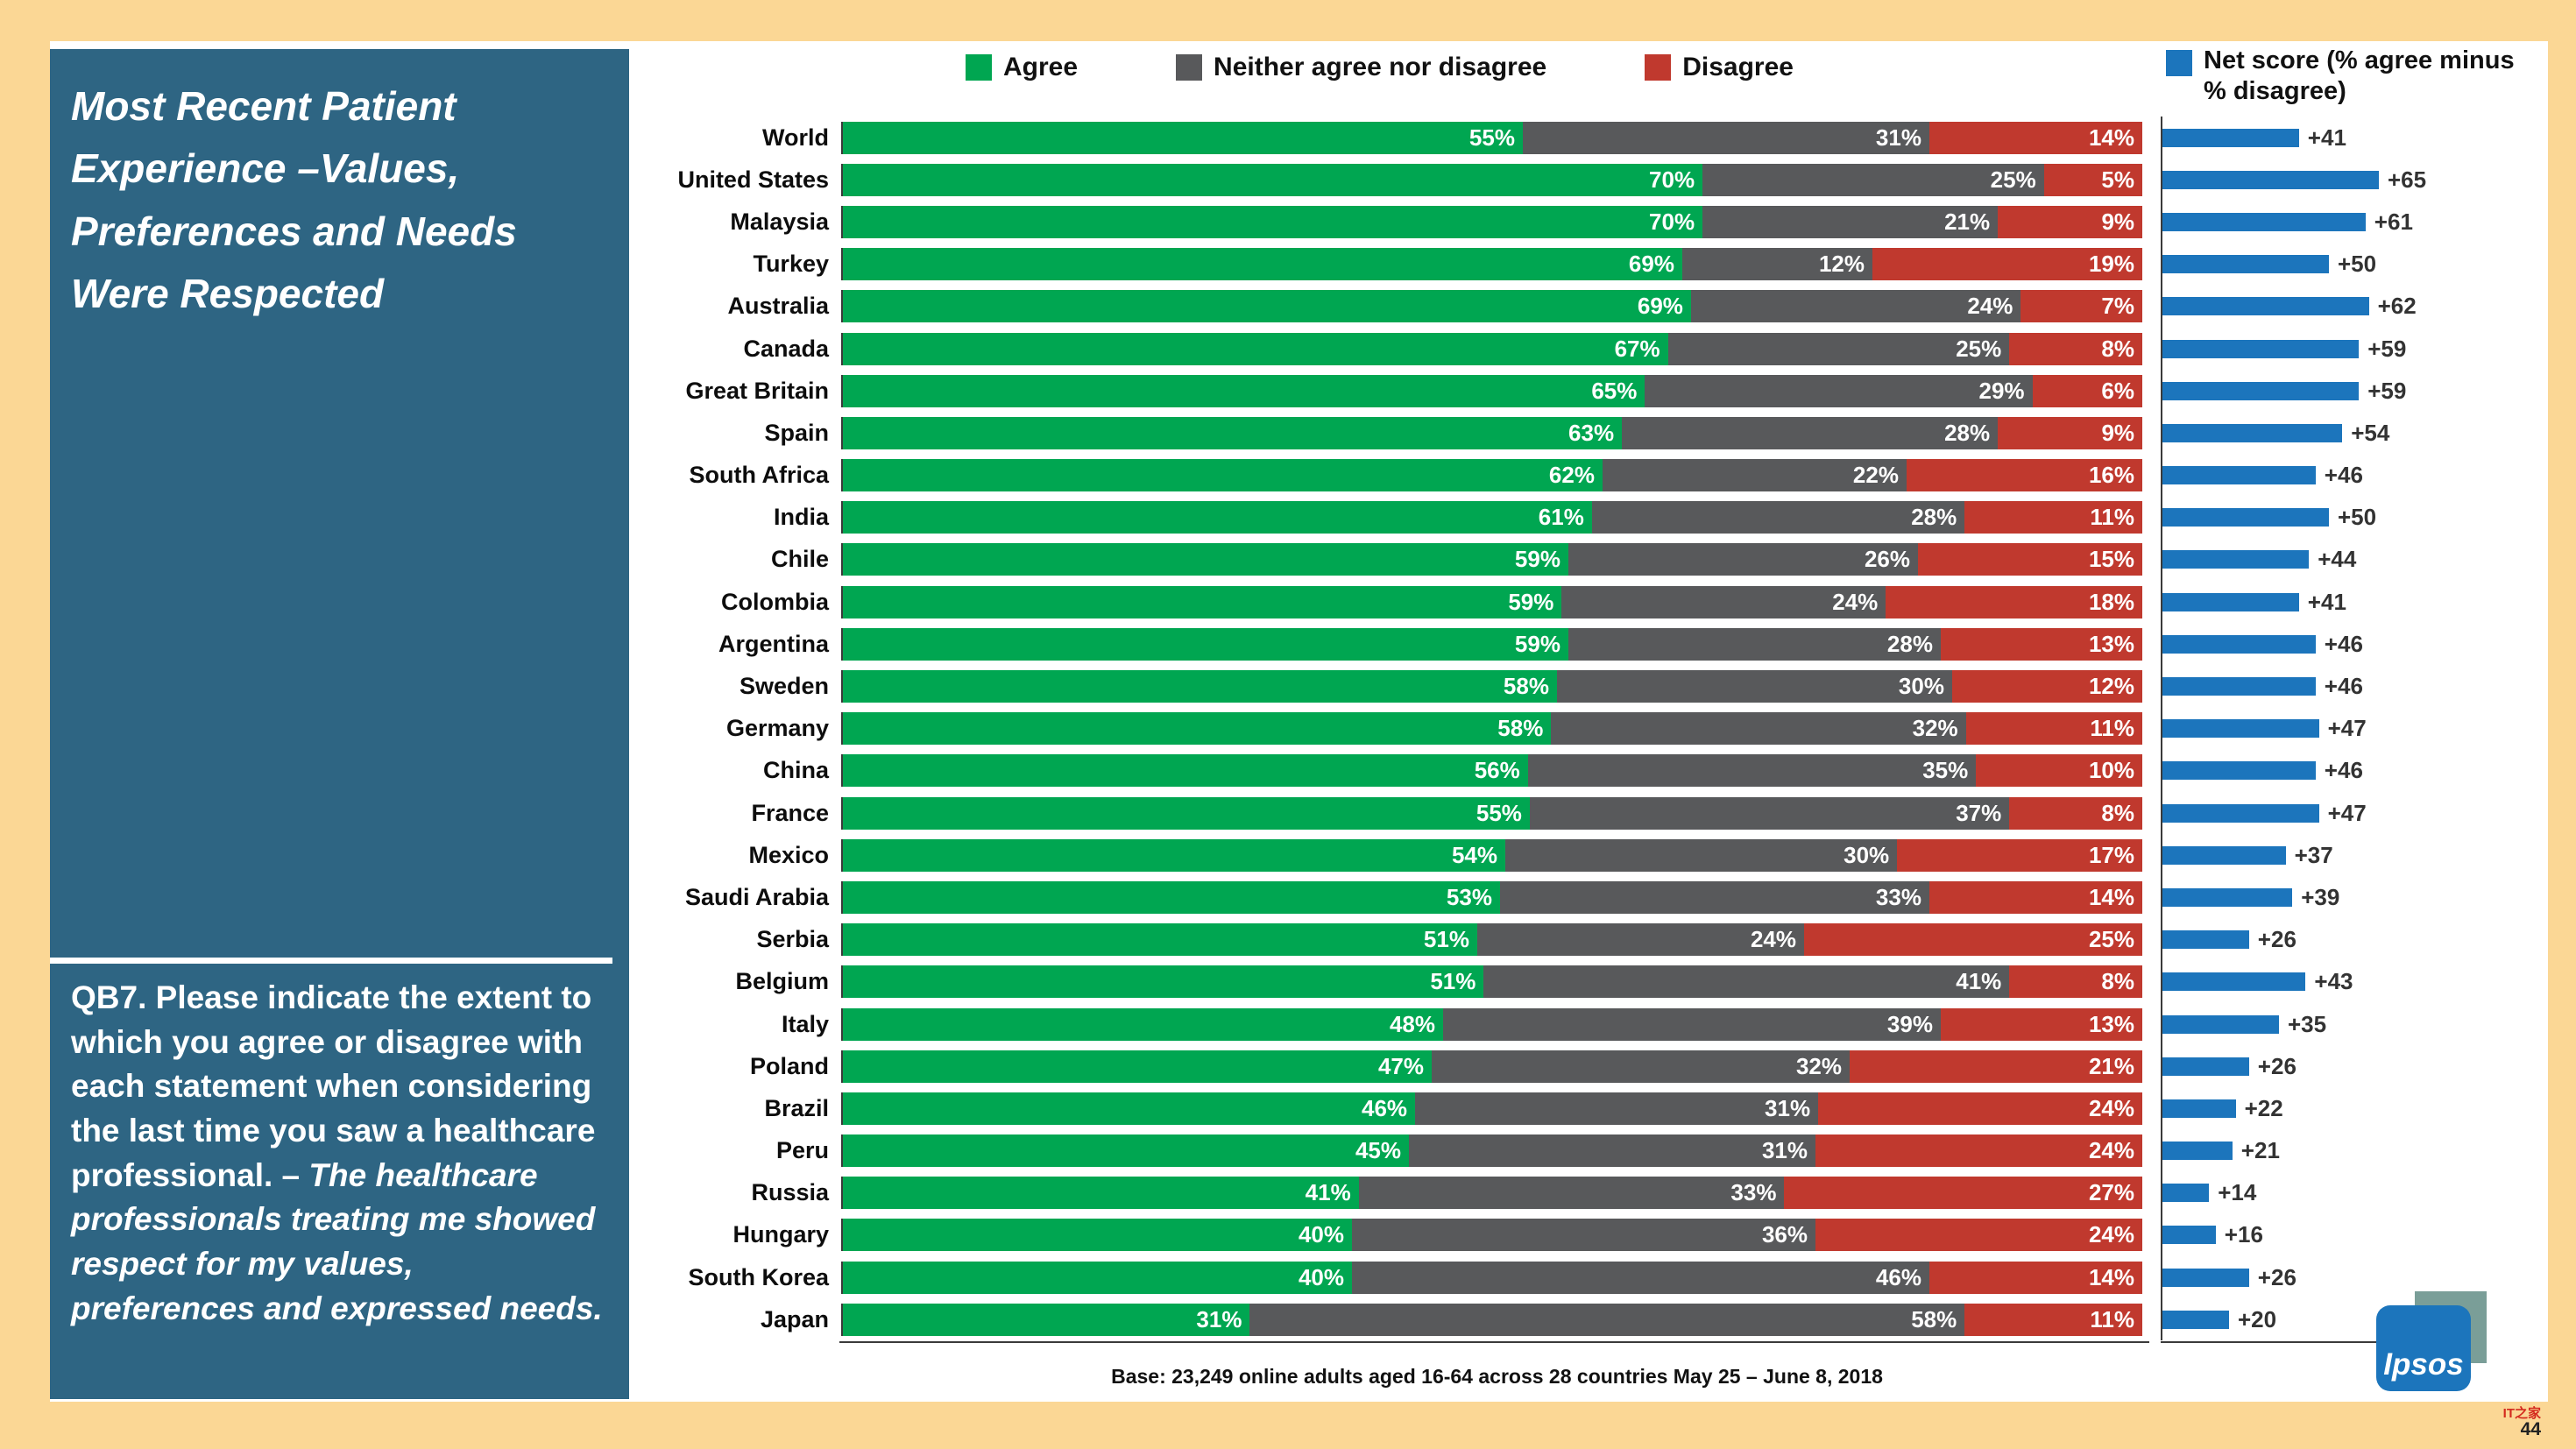 This screenshot has width=2576, height=1449. I want to click on country-label: Serbia, so click(792, 940).